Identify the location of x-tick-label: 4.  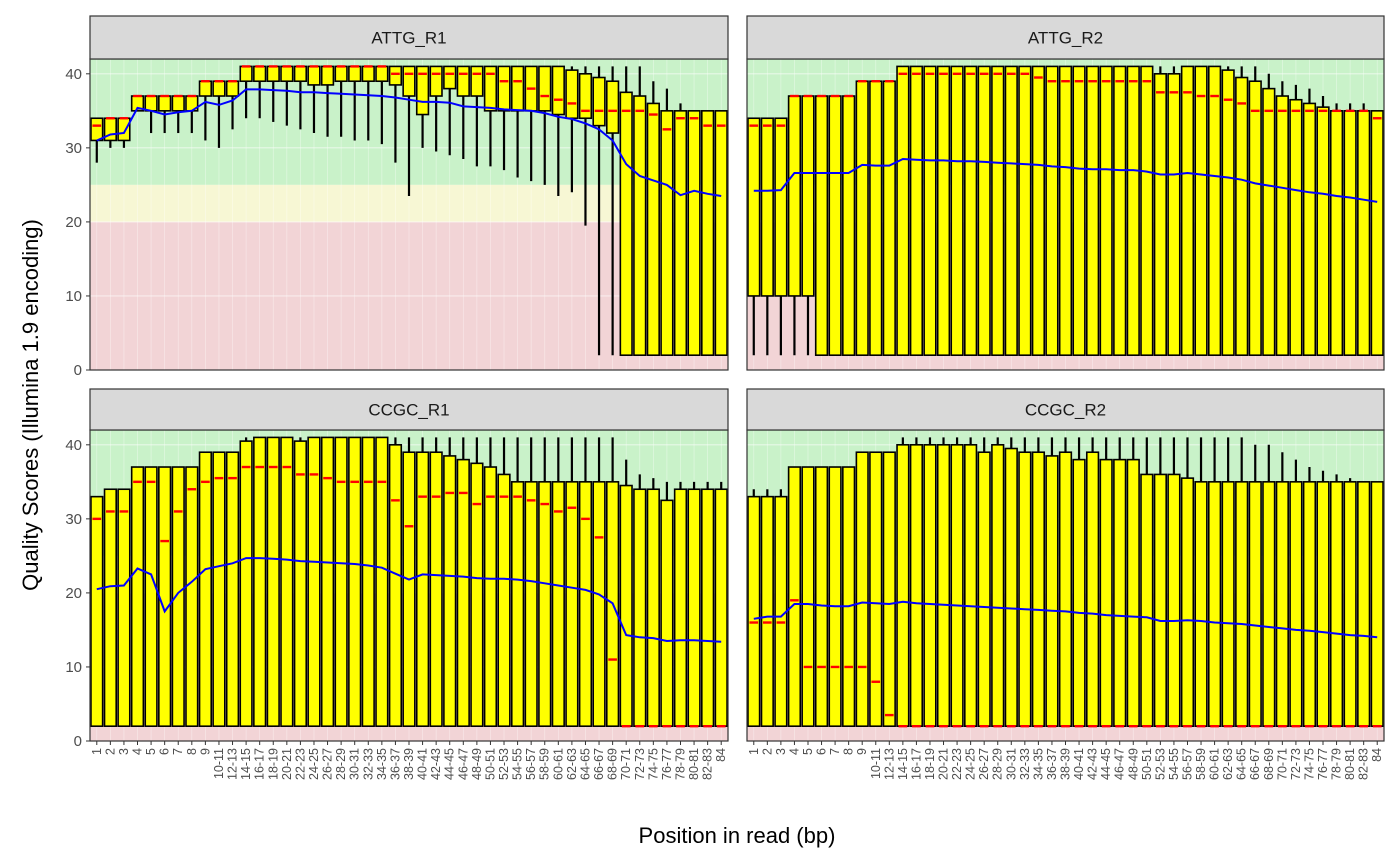
(138, 751).